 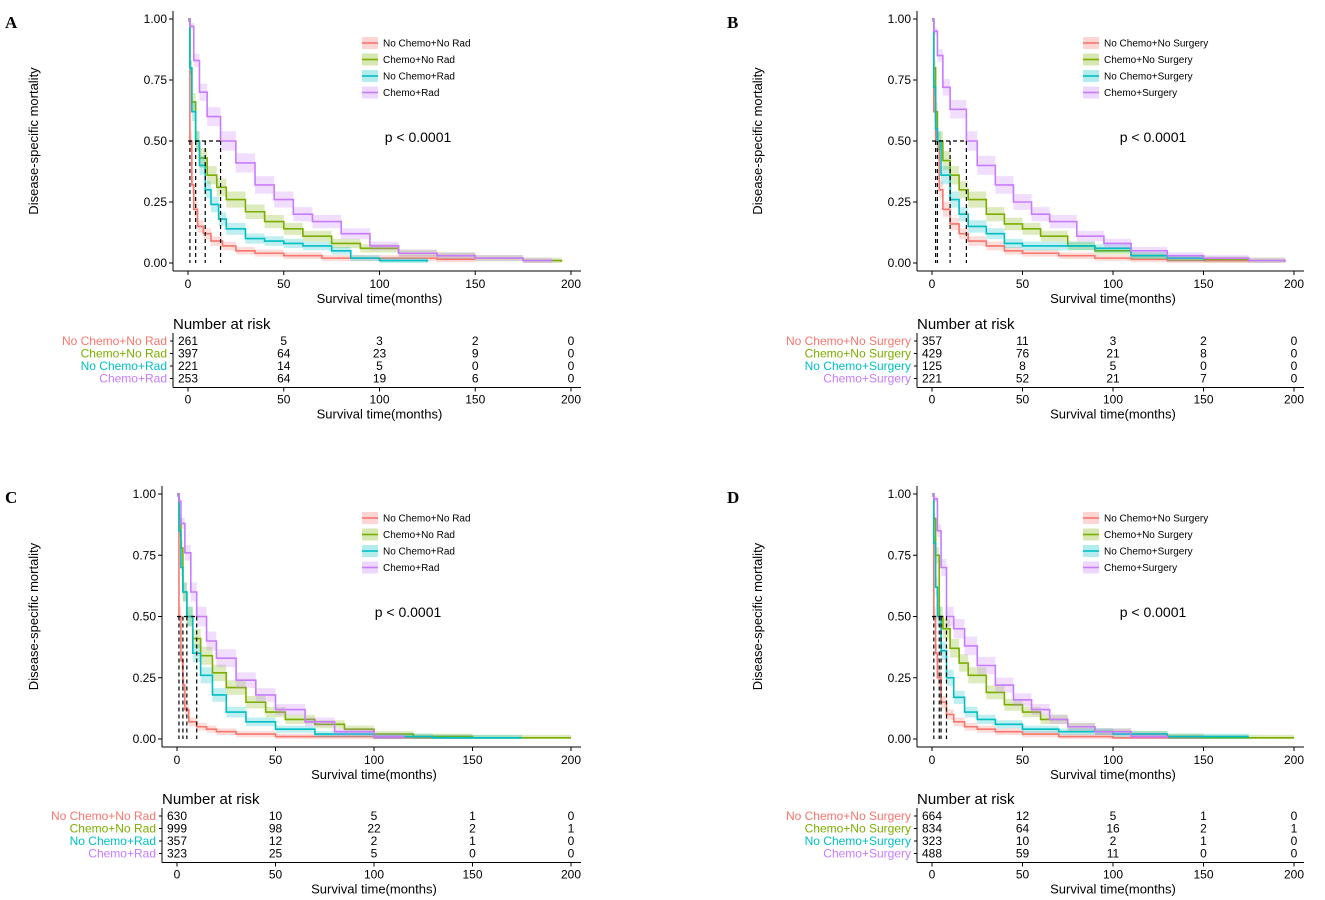 I want to click on risk-count: 7, so click(x=1203, y=379).